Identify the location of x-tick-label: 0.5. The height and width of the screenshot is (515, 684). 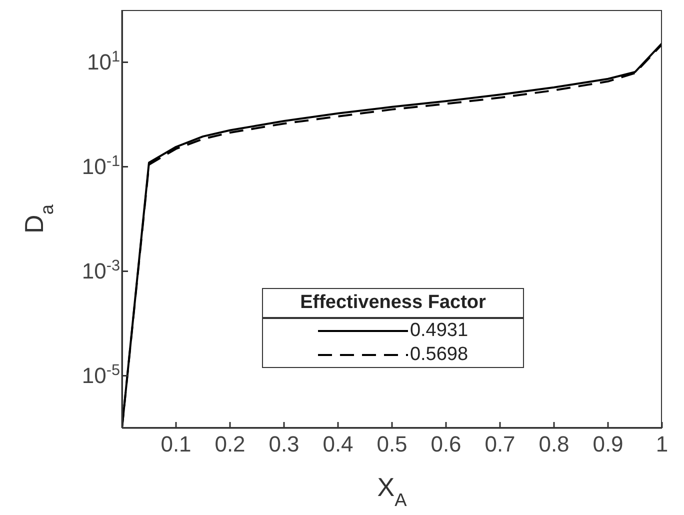
(392, 444).